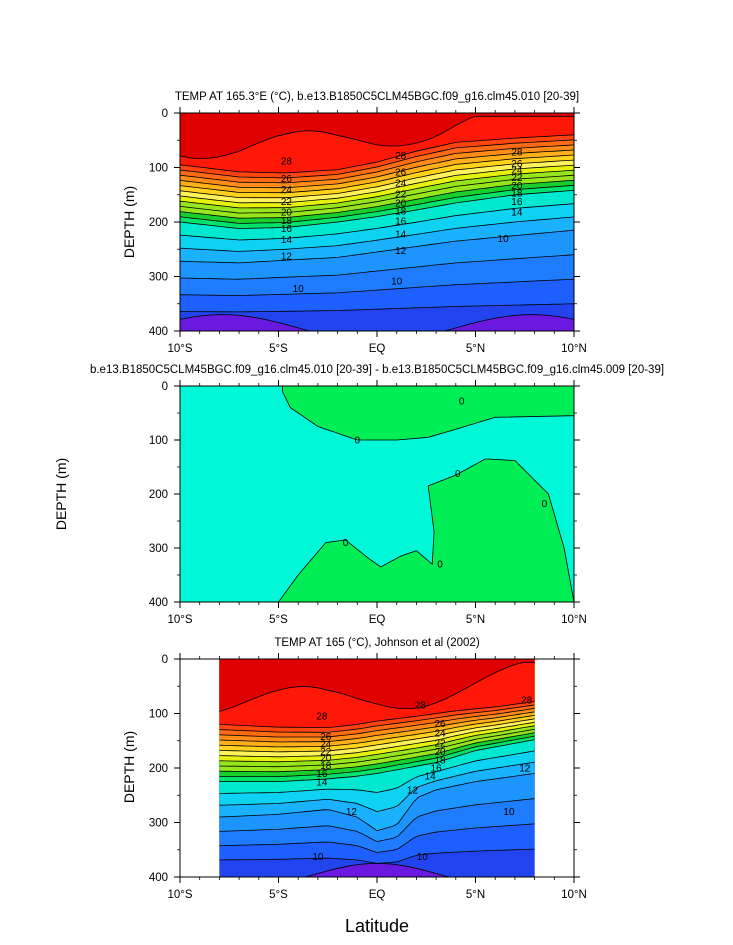 This screenshot has height=945, width=733. Describe the element at coordinates (401, 195) in the screenshot. I see `contour-label: 22` at that location.